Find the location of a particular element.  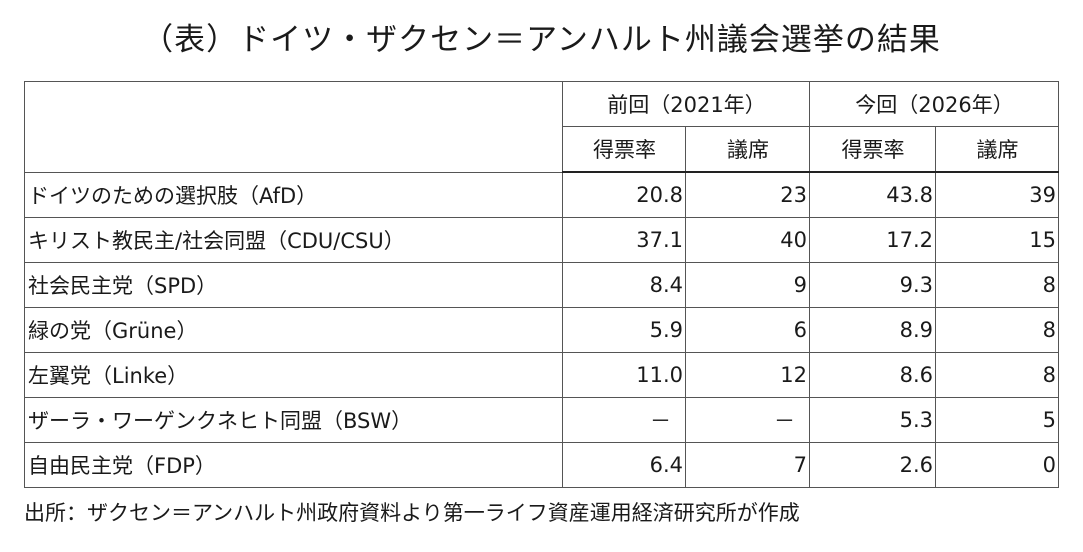

curr-vote-share: 8.9 is located at coordinates (873, 330).